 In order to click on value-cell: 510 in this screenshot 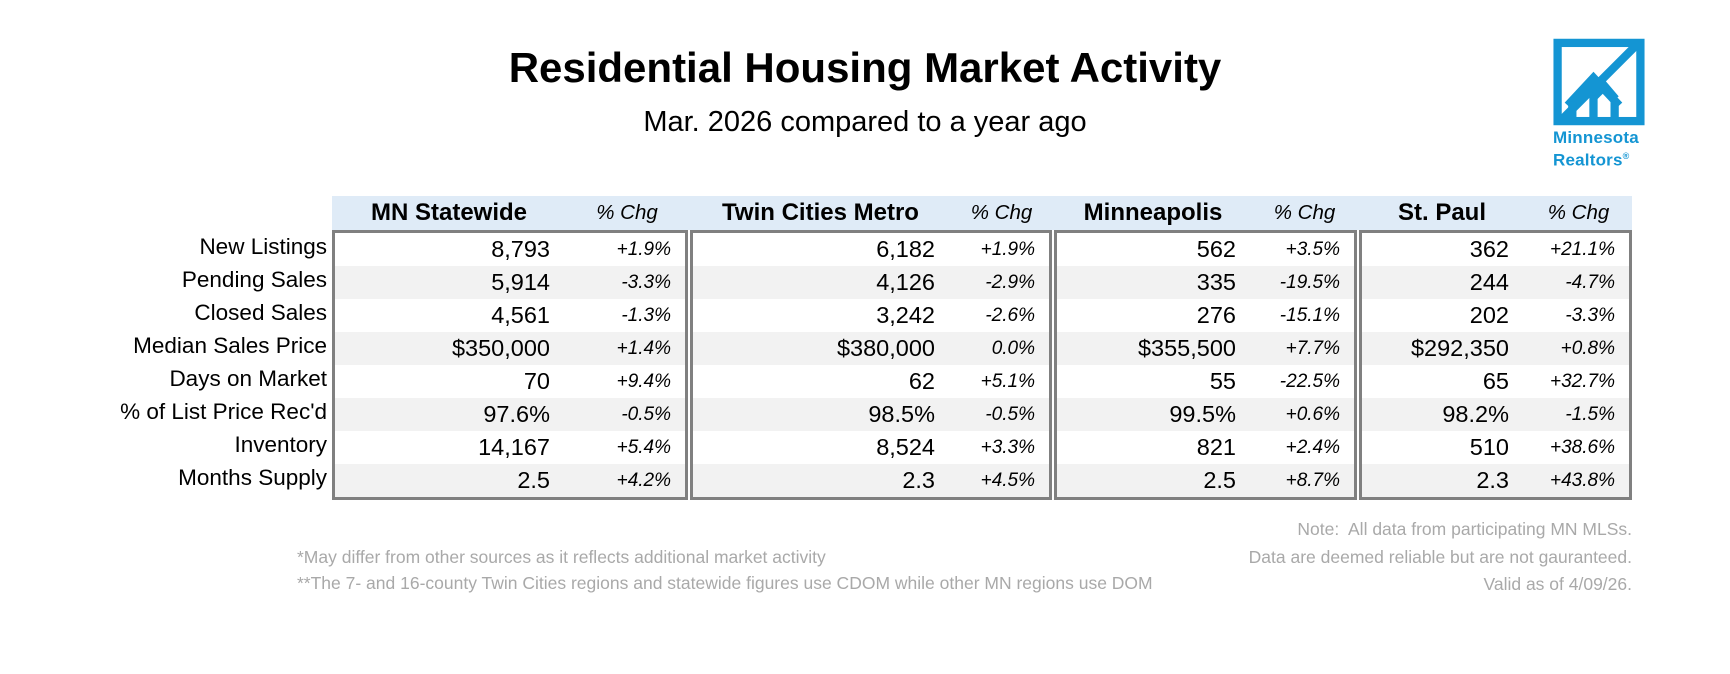, I will do `click(1489, 447)`.